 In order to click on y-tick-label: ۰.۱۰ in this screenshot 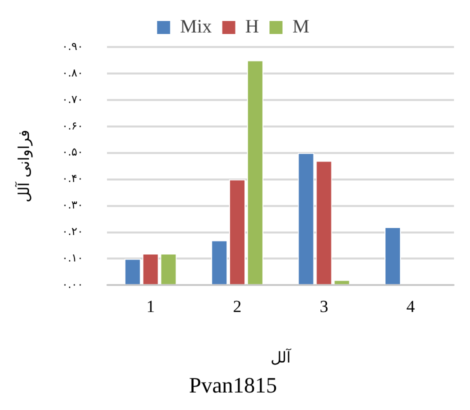, I will do `click(73, 258)`.